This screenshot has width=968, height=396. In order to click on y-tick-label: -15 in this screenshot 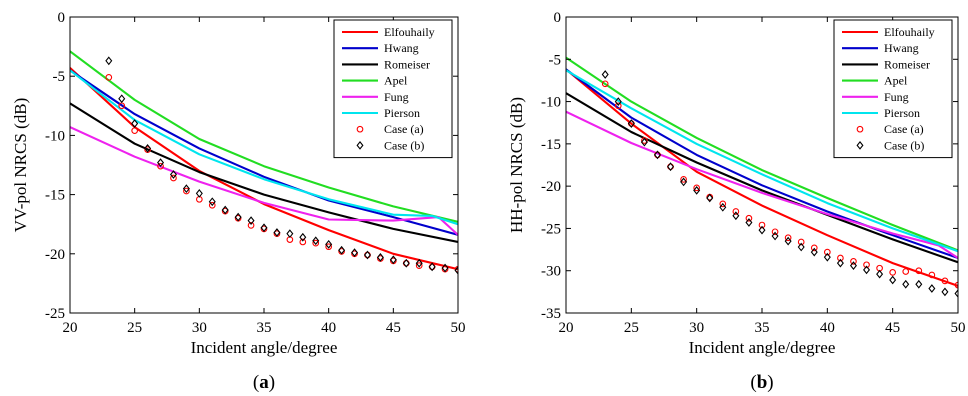, I will do `click(551, 145)`.